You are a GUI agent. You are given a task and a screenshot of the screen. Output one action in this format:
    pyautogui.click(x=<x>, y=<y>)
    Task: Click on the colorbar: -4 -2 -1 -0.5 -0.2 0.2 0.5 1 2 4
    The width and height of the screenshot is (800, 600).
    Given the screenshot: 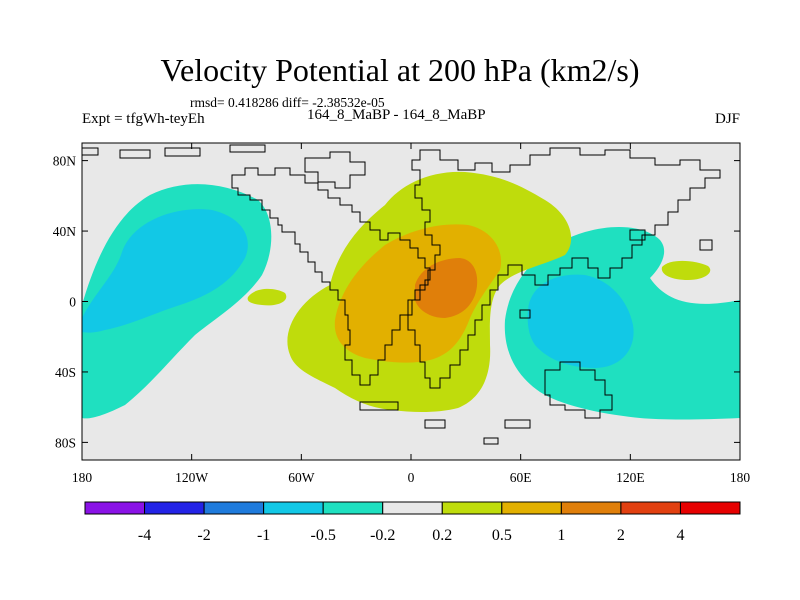 What is the action you would take?
    pyautogui.click(x=412, y=522)
    